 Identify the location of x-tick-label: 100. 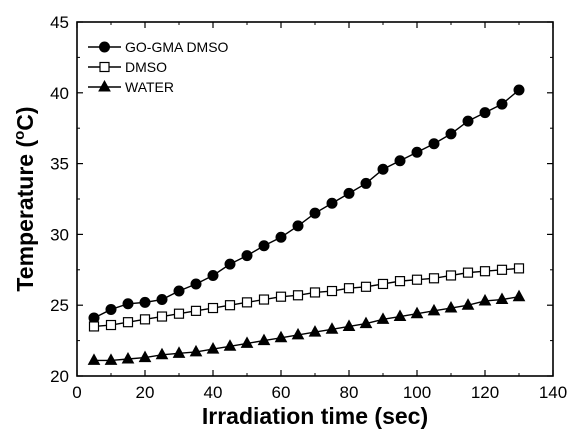
(417, 392).